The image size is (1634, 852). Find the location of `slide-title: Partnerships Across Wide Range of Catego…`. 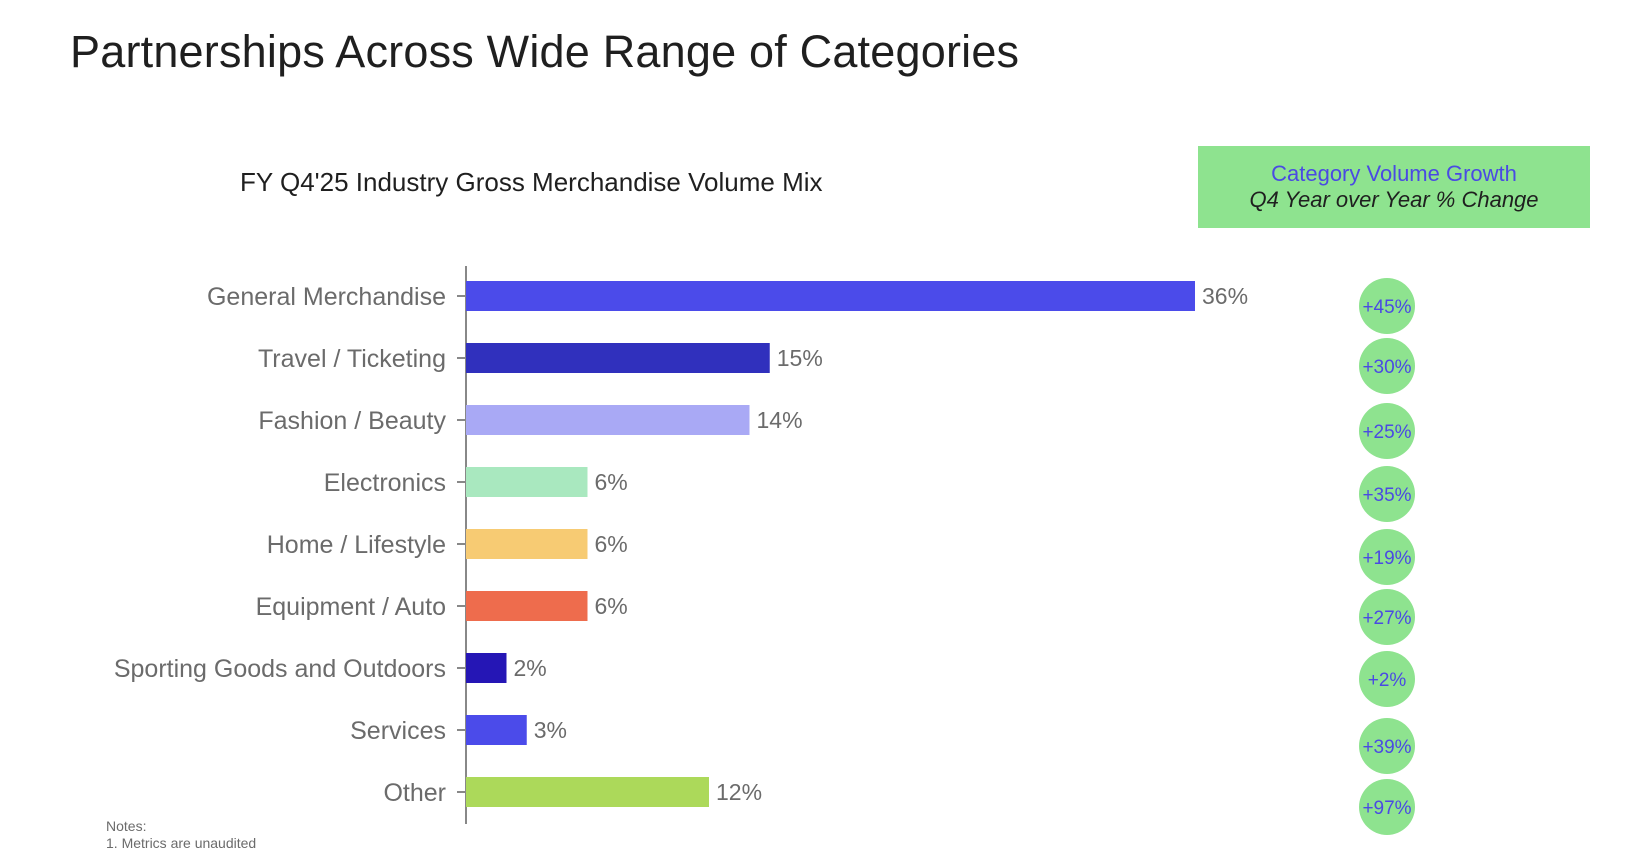

slide-title: Partnerships Across Wide Range of Catego… is located at coordinates (545, 51).